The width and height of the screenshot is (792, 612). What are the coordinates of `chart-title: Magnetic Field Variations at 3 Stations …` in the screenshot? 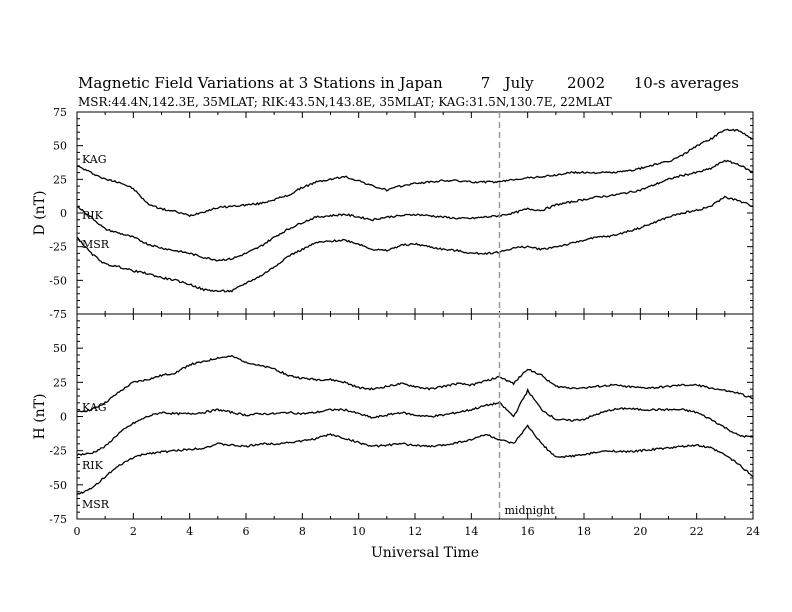 It's located at (408, 83).